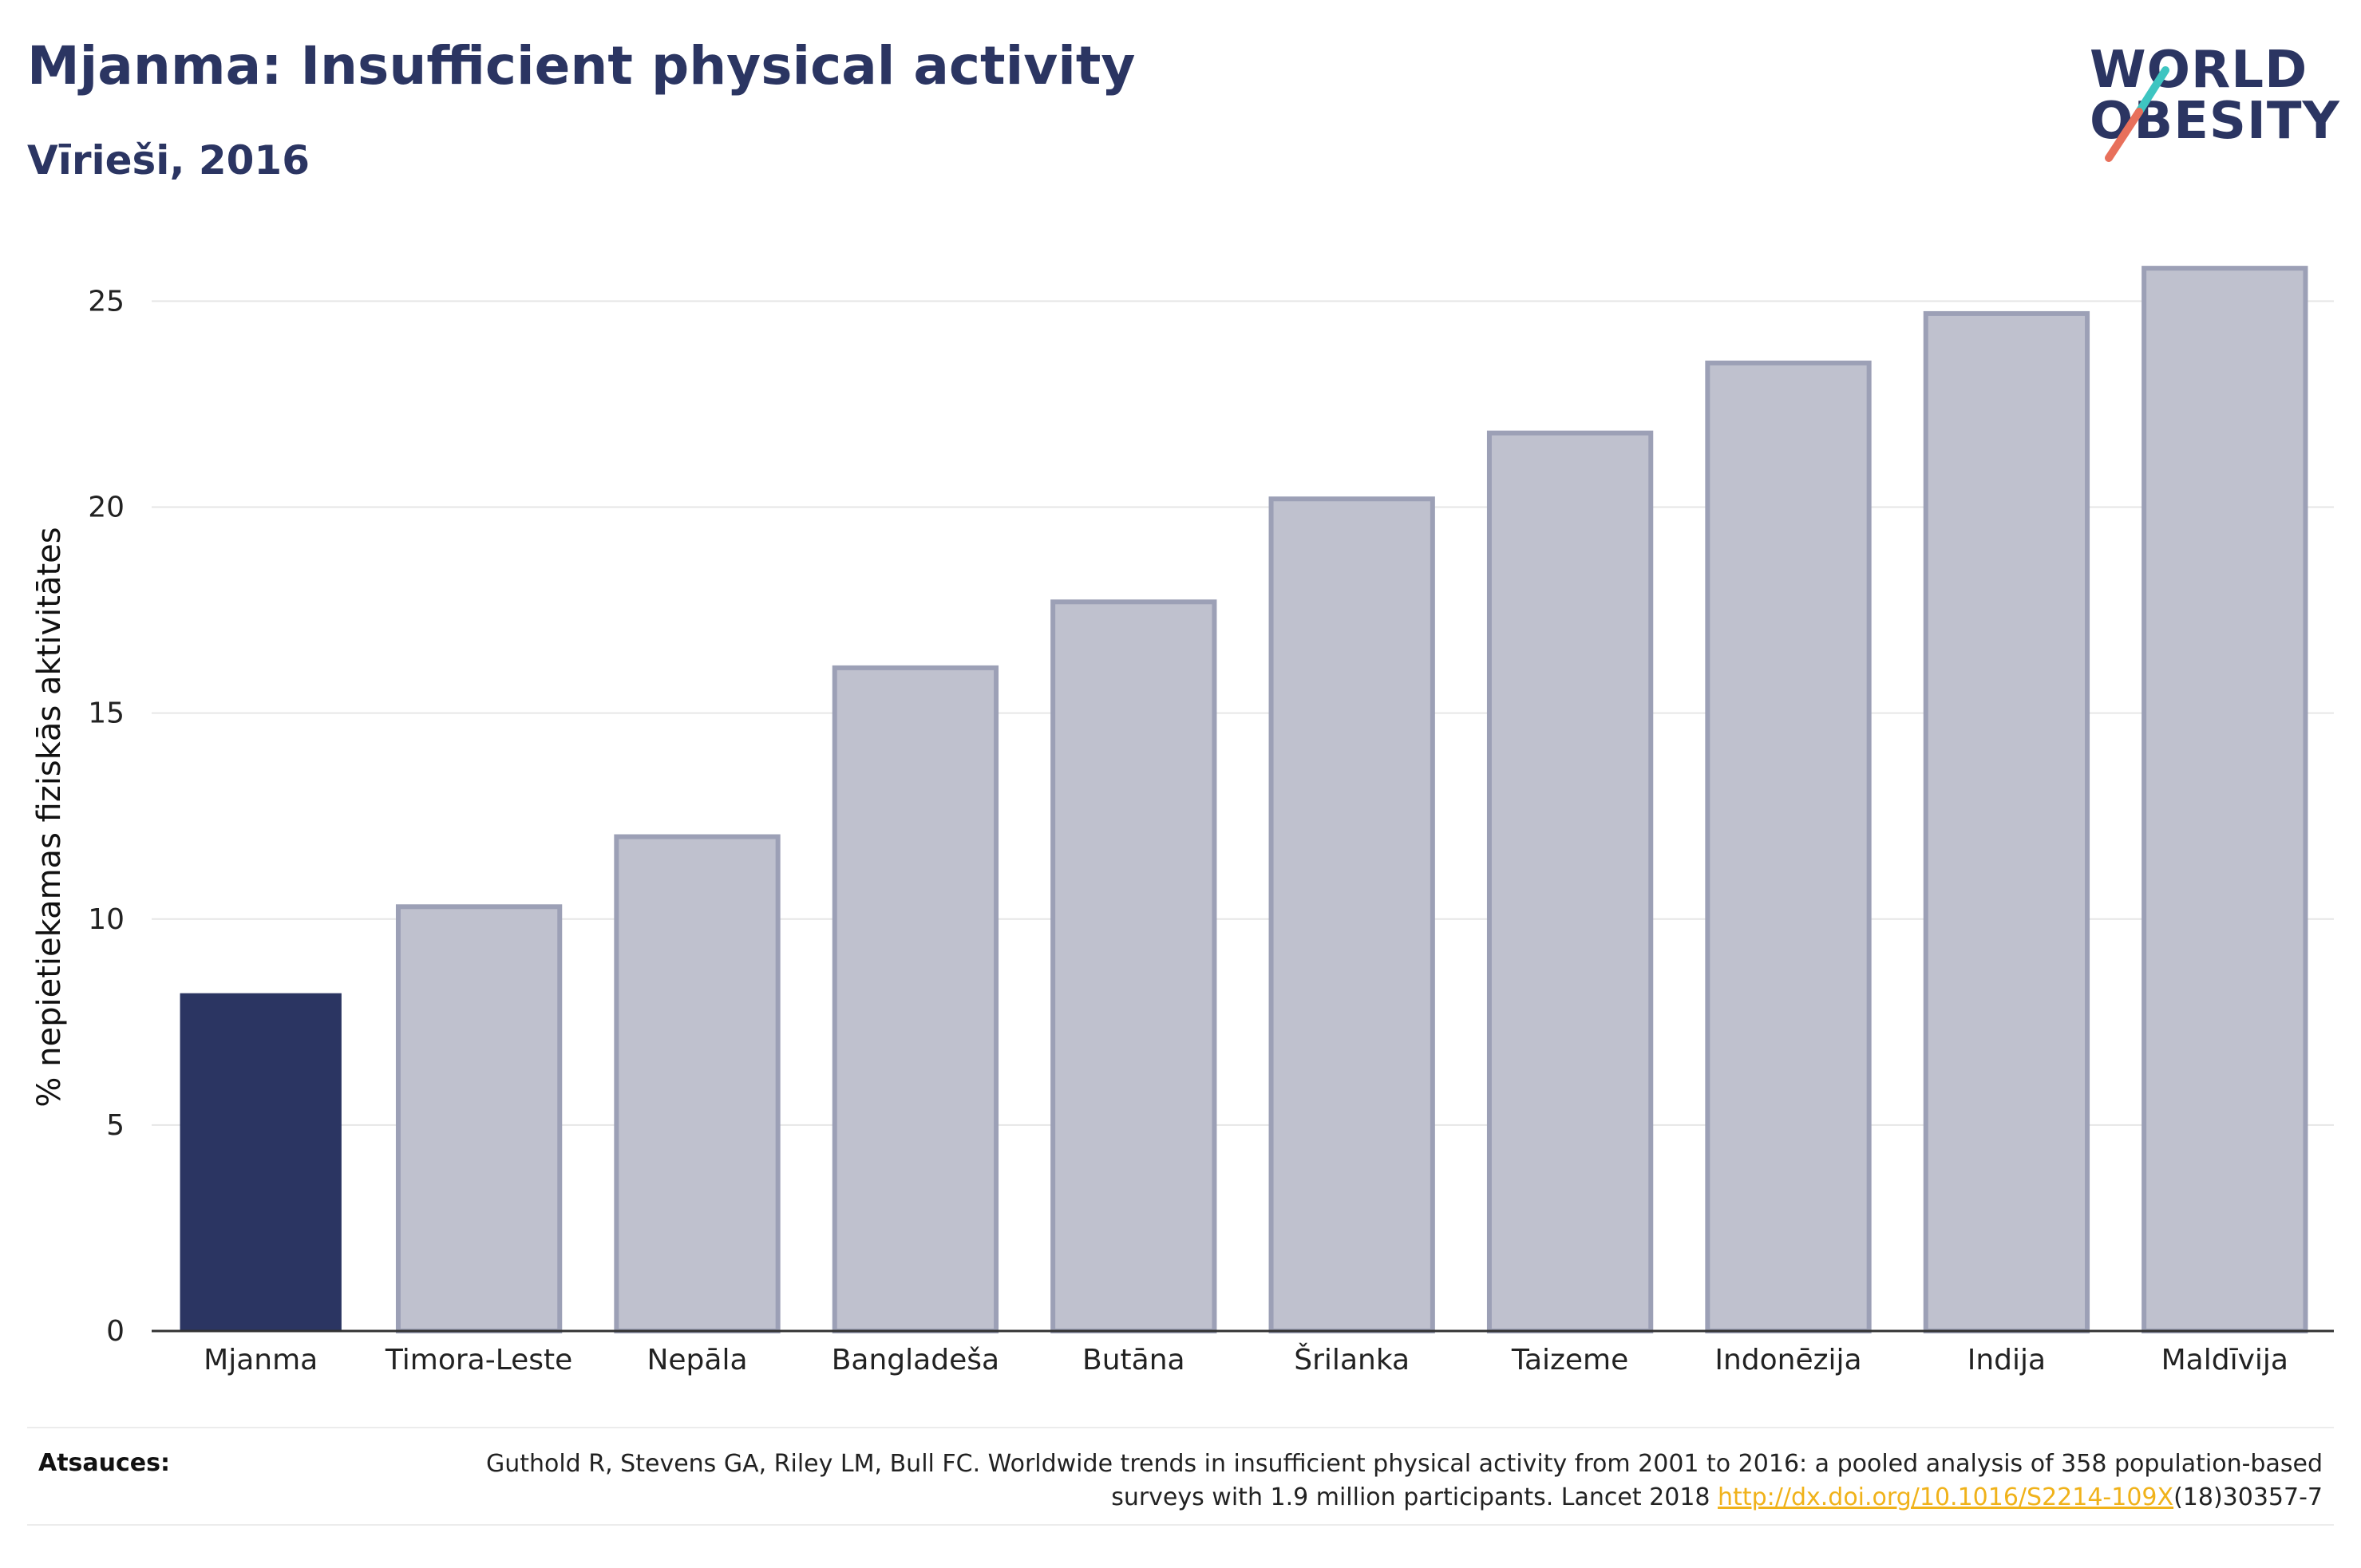 The image size is (2361, 1568). Describe the element at coordinates (104, 1463) in the screenshot. I see `source-label: Atsauces:` at that location.